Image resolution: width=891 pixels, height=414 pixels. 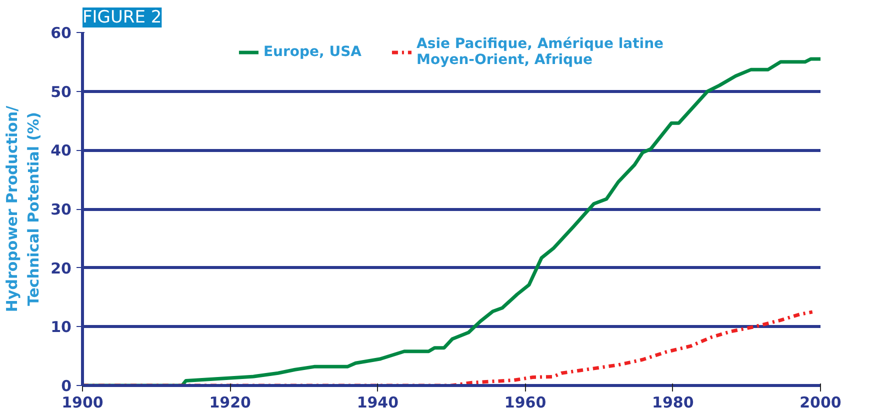 What do you see at coordinates (83, 403) in the screenshot?
I see `x-tick-label: 1900` at bounding box center [83, 403].